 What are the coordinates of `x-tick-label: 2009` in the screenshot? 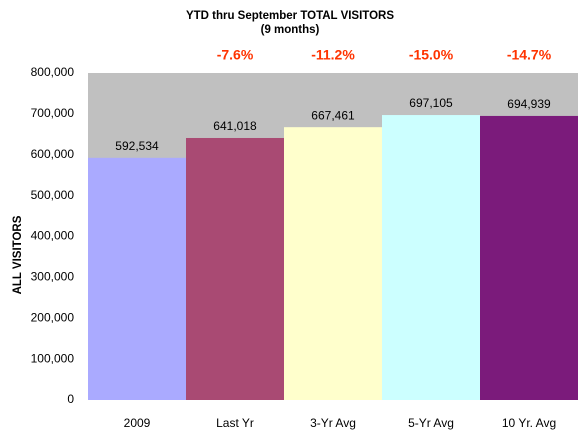 It's located at (137, 423).